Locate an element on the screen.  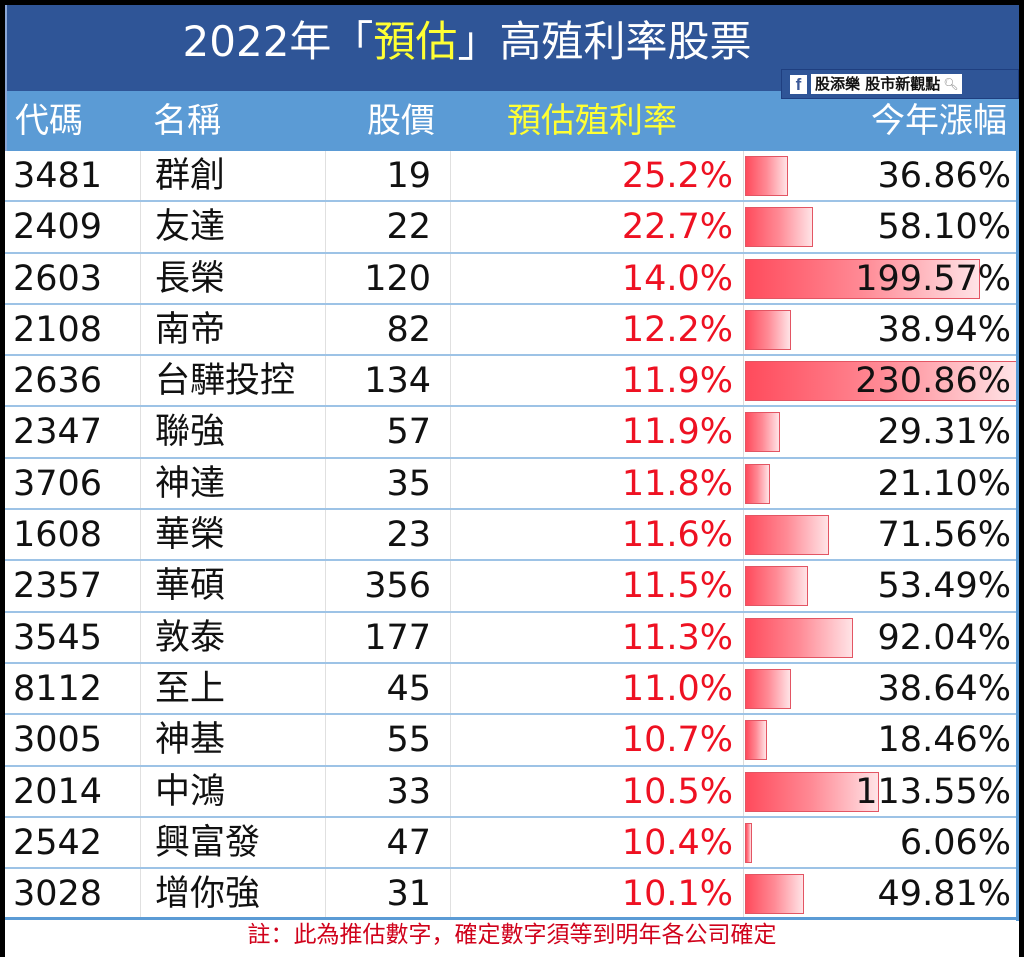
cell-price: 356 is located at coordinates (387, 586).